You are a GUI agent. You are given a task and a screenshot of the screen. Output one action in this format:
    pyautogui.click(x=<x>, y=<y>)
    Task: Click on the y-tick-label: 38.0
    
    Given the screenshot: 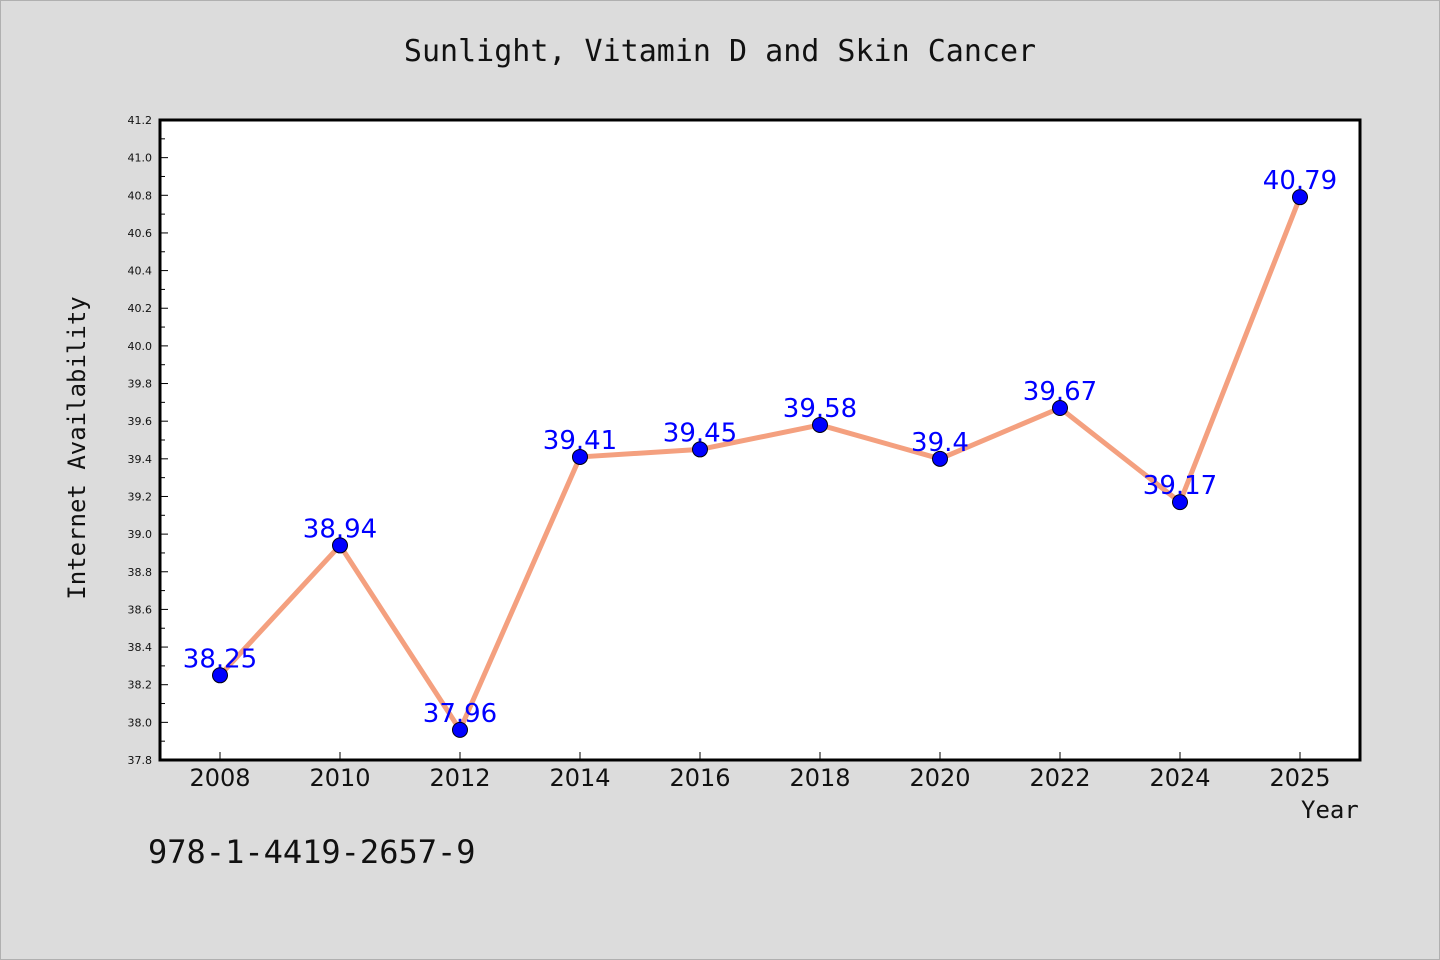 What is the action you would take?
    pyautogui.click(x=140, y=722)
    